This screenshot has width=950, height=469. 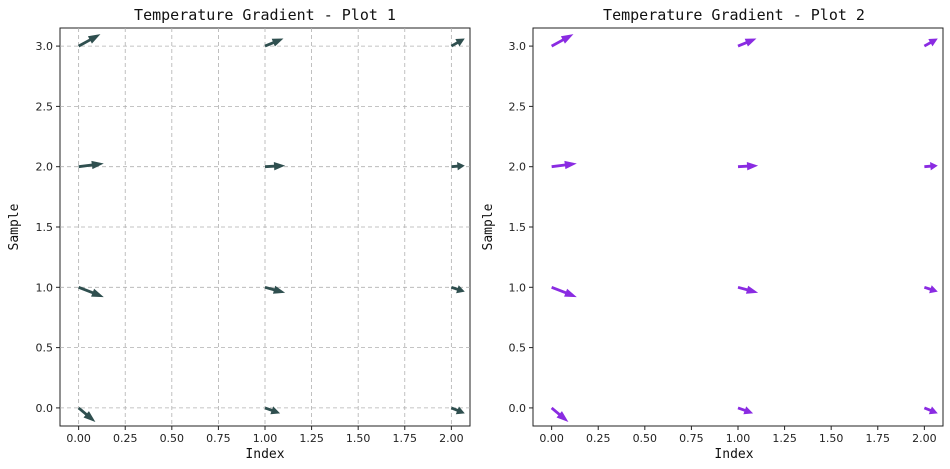 I want to click on plot-1-x-ticks: 0.00 0.25 0.50 0.75 1.00 1.25 1.50 1.75 2.00, so click(x=265, y=435).